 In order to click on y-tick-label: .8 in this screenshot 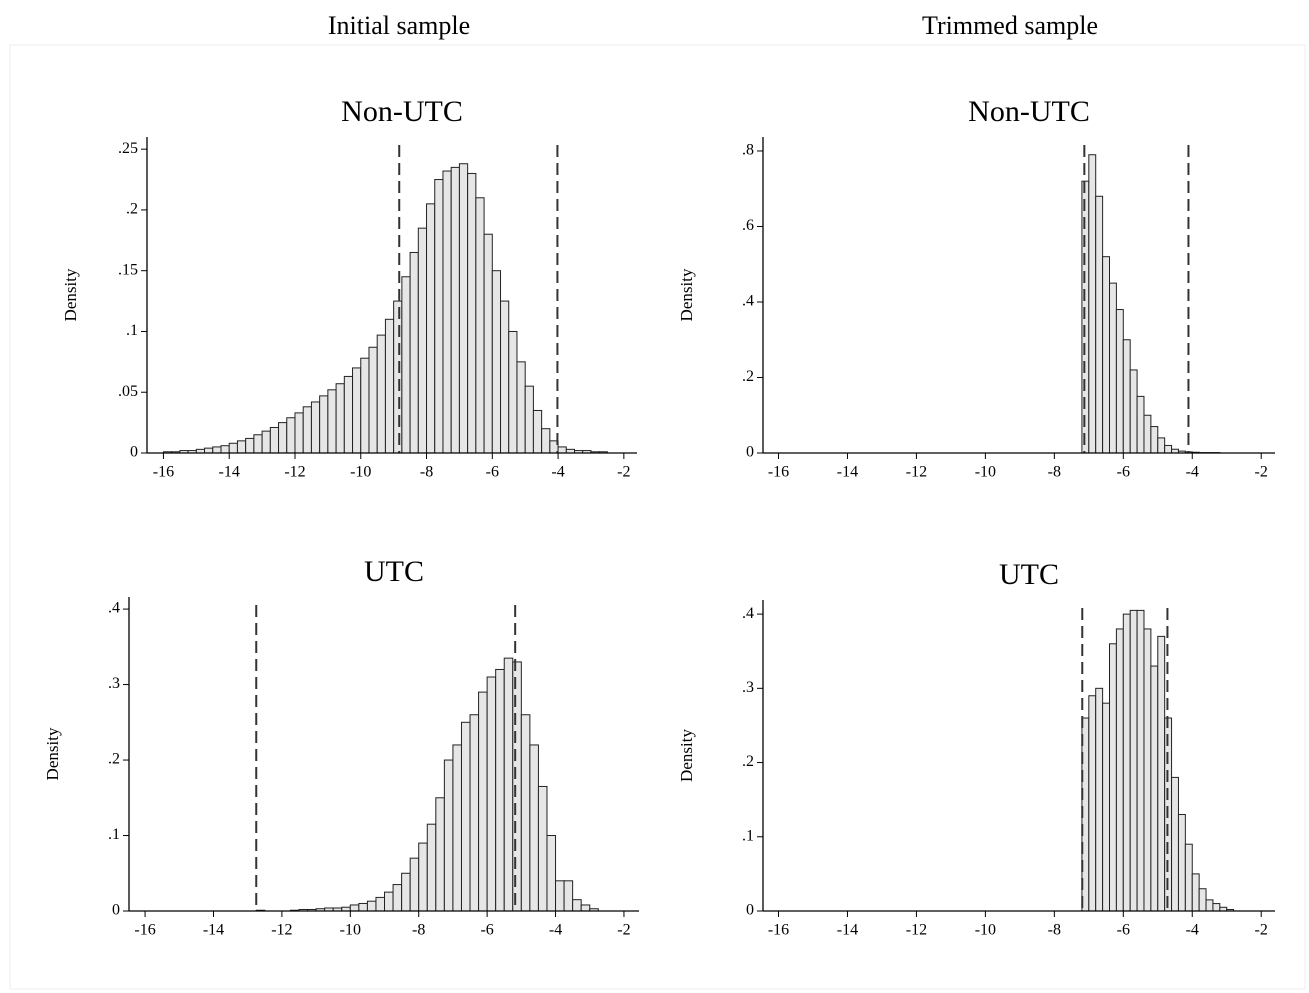, I will do `click(748, 150)`.